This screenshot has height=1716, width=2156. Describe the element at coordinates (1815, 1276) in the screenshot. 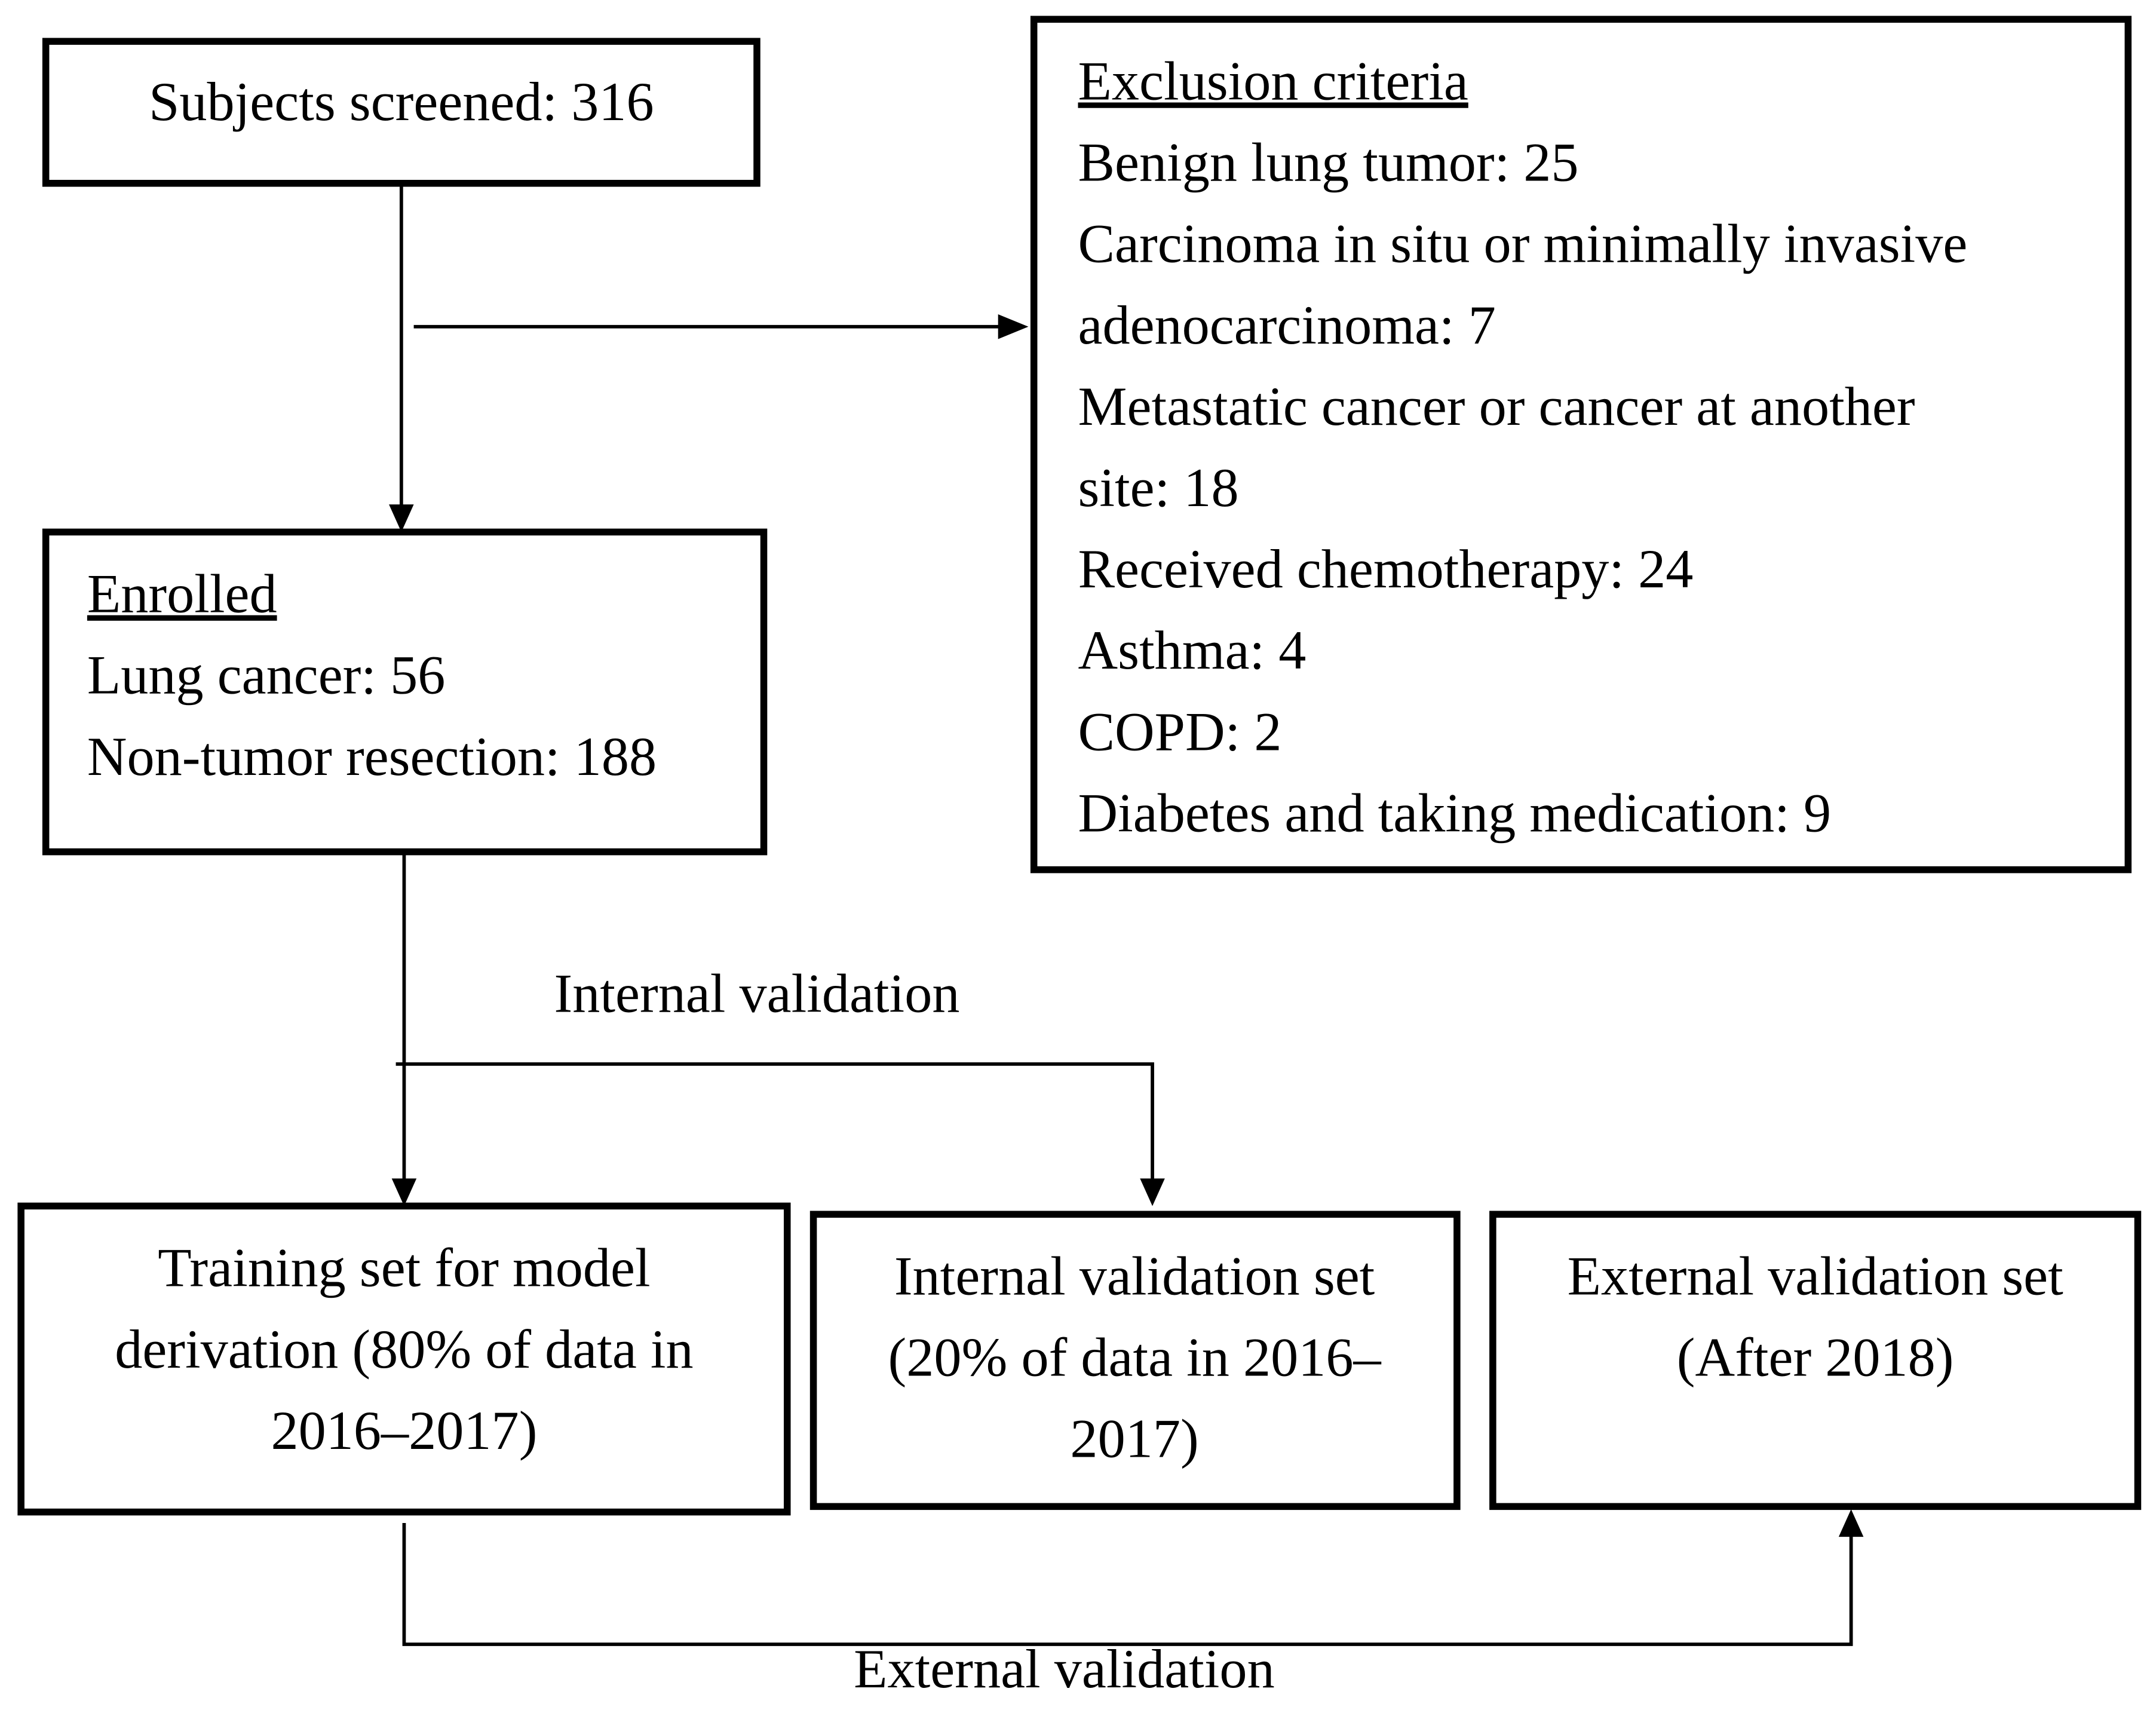

I see `node-line: External validation set` at that location.